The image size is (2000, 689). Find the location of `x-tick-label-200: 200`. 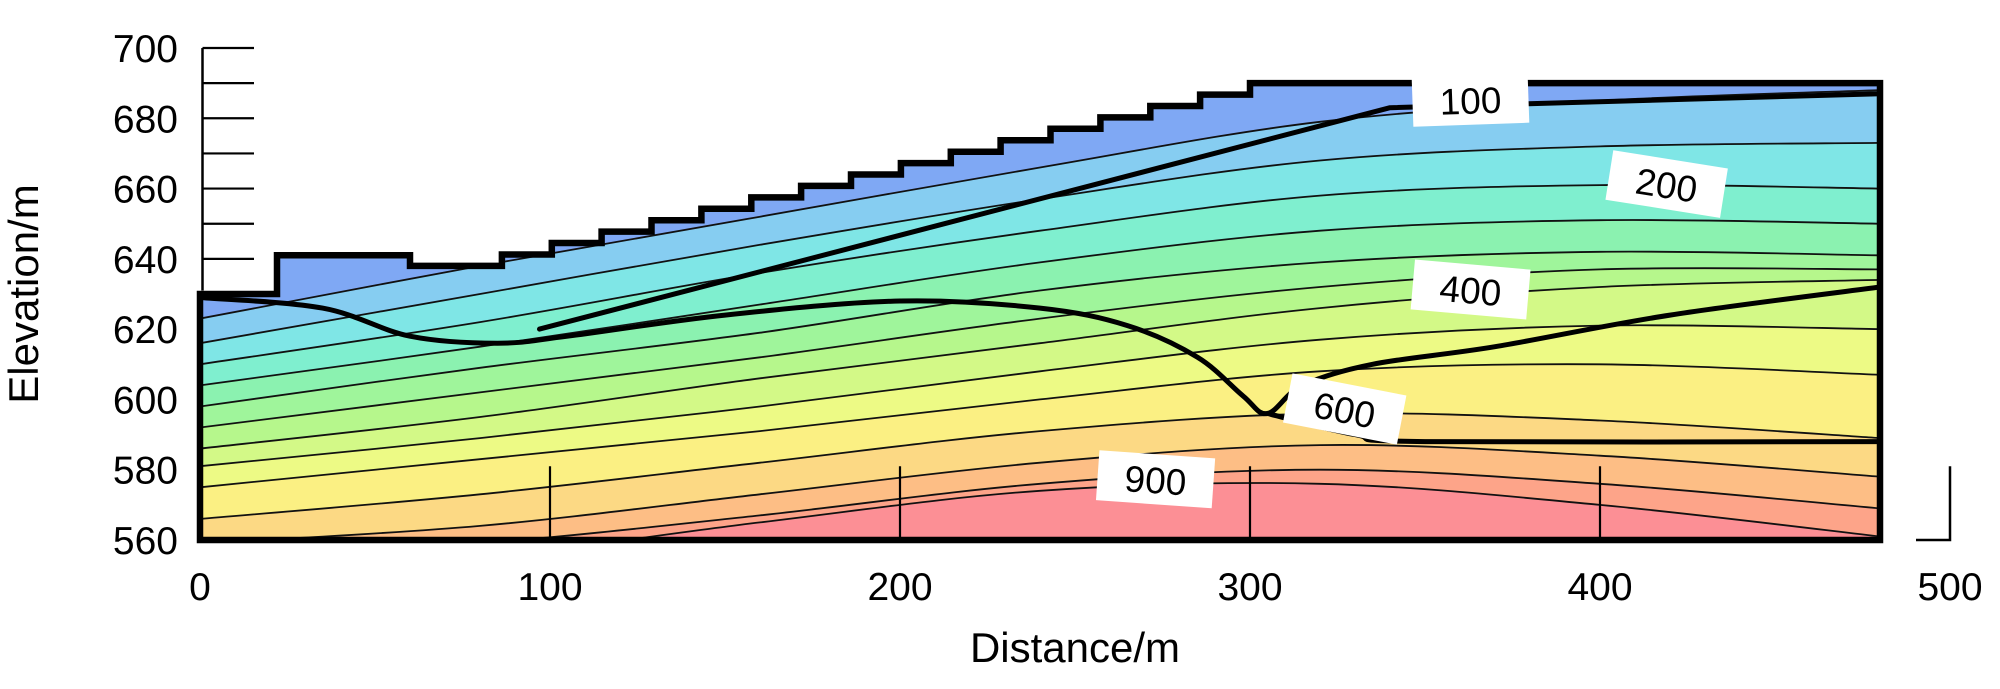

x-tick-label-200: 200 is located at coordinates (899, 587).